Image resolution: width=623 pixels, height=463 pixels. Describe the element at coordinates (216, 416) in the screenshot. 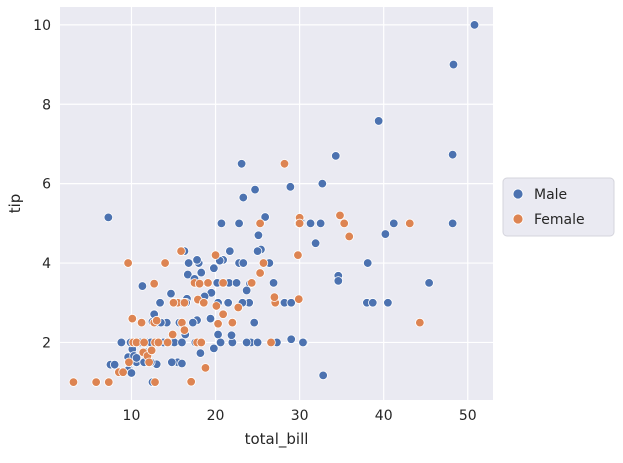

I see `x-tick-label: 20` at that location.